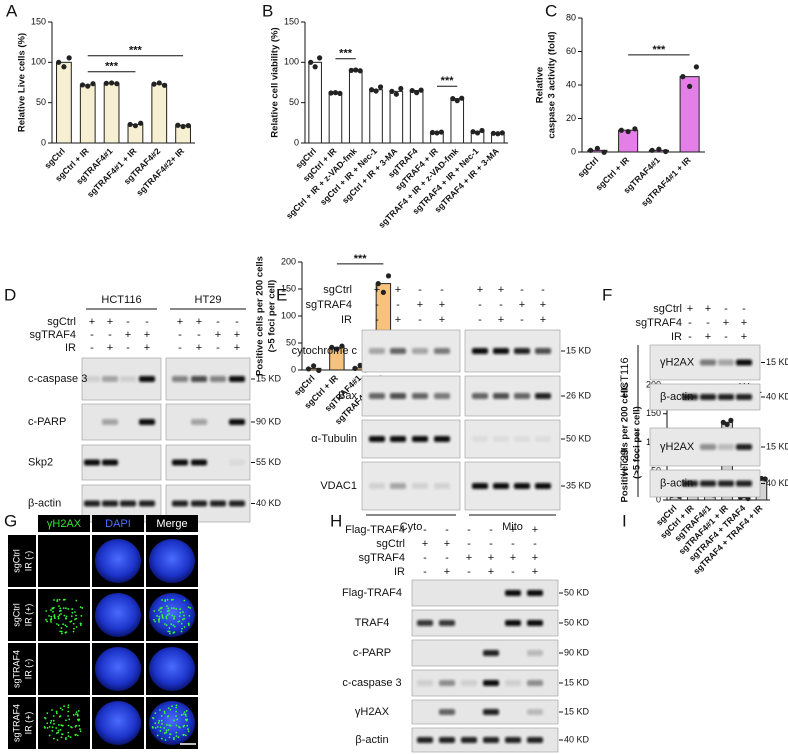 Image resolution: width=788 pixels, height=754 pixels. What do you see at coordinates (347, 396) in the screenshot?
I see `row-label: Bax` at bounding box center [347, 396].